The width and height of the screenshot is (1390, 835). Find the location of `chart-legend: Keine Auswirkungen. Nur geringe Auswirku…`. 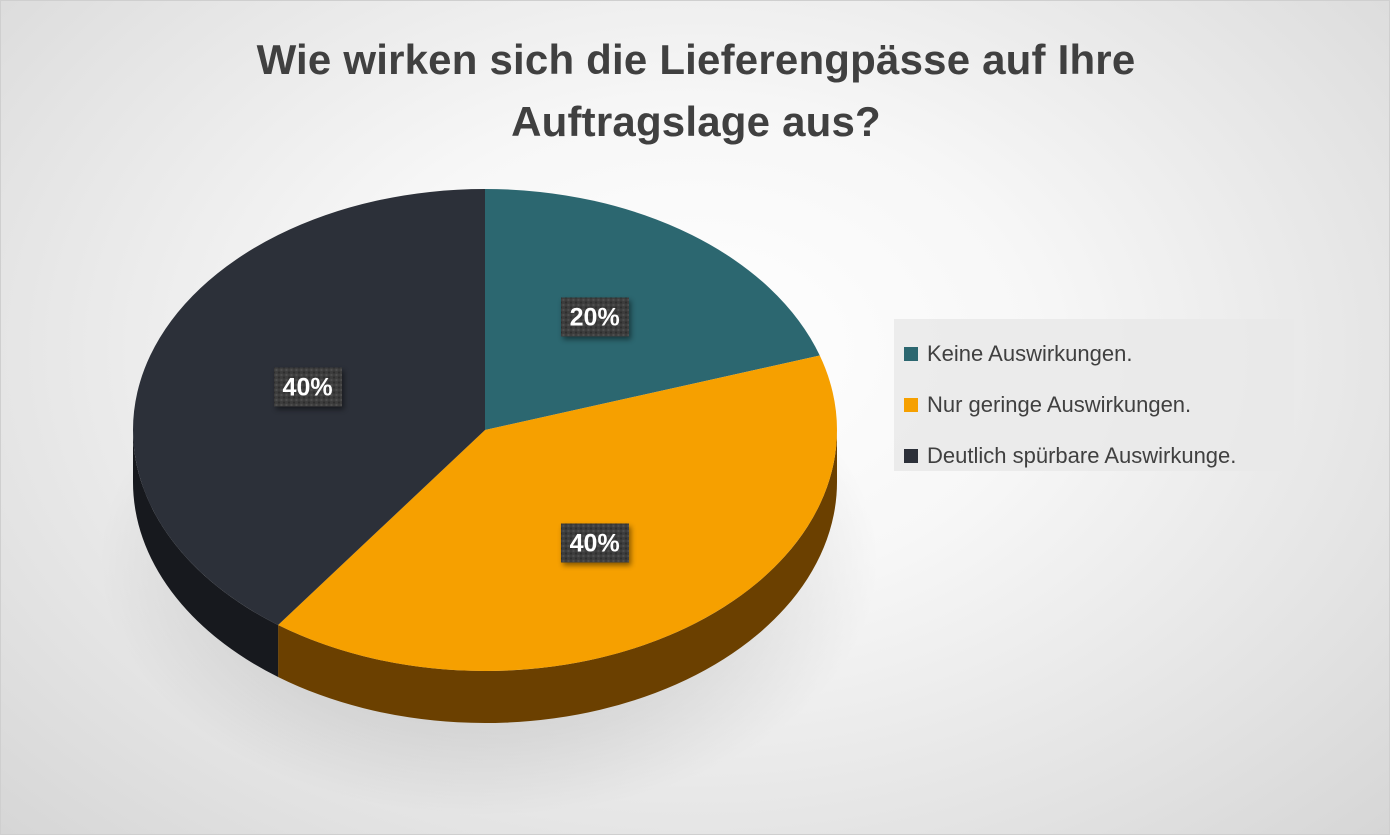

chart-legend: Keine Auswirkungen. Nur geringe Auswirku… is located at coordinates (1094, 395).